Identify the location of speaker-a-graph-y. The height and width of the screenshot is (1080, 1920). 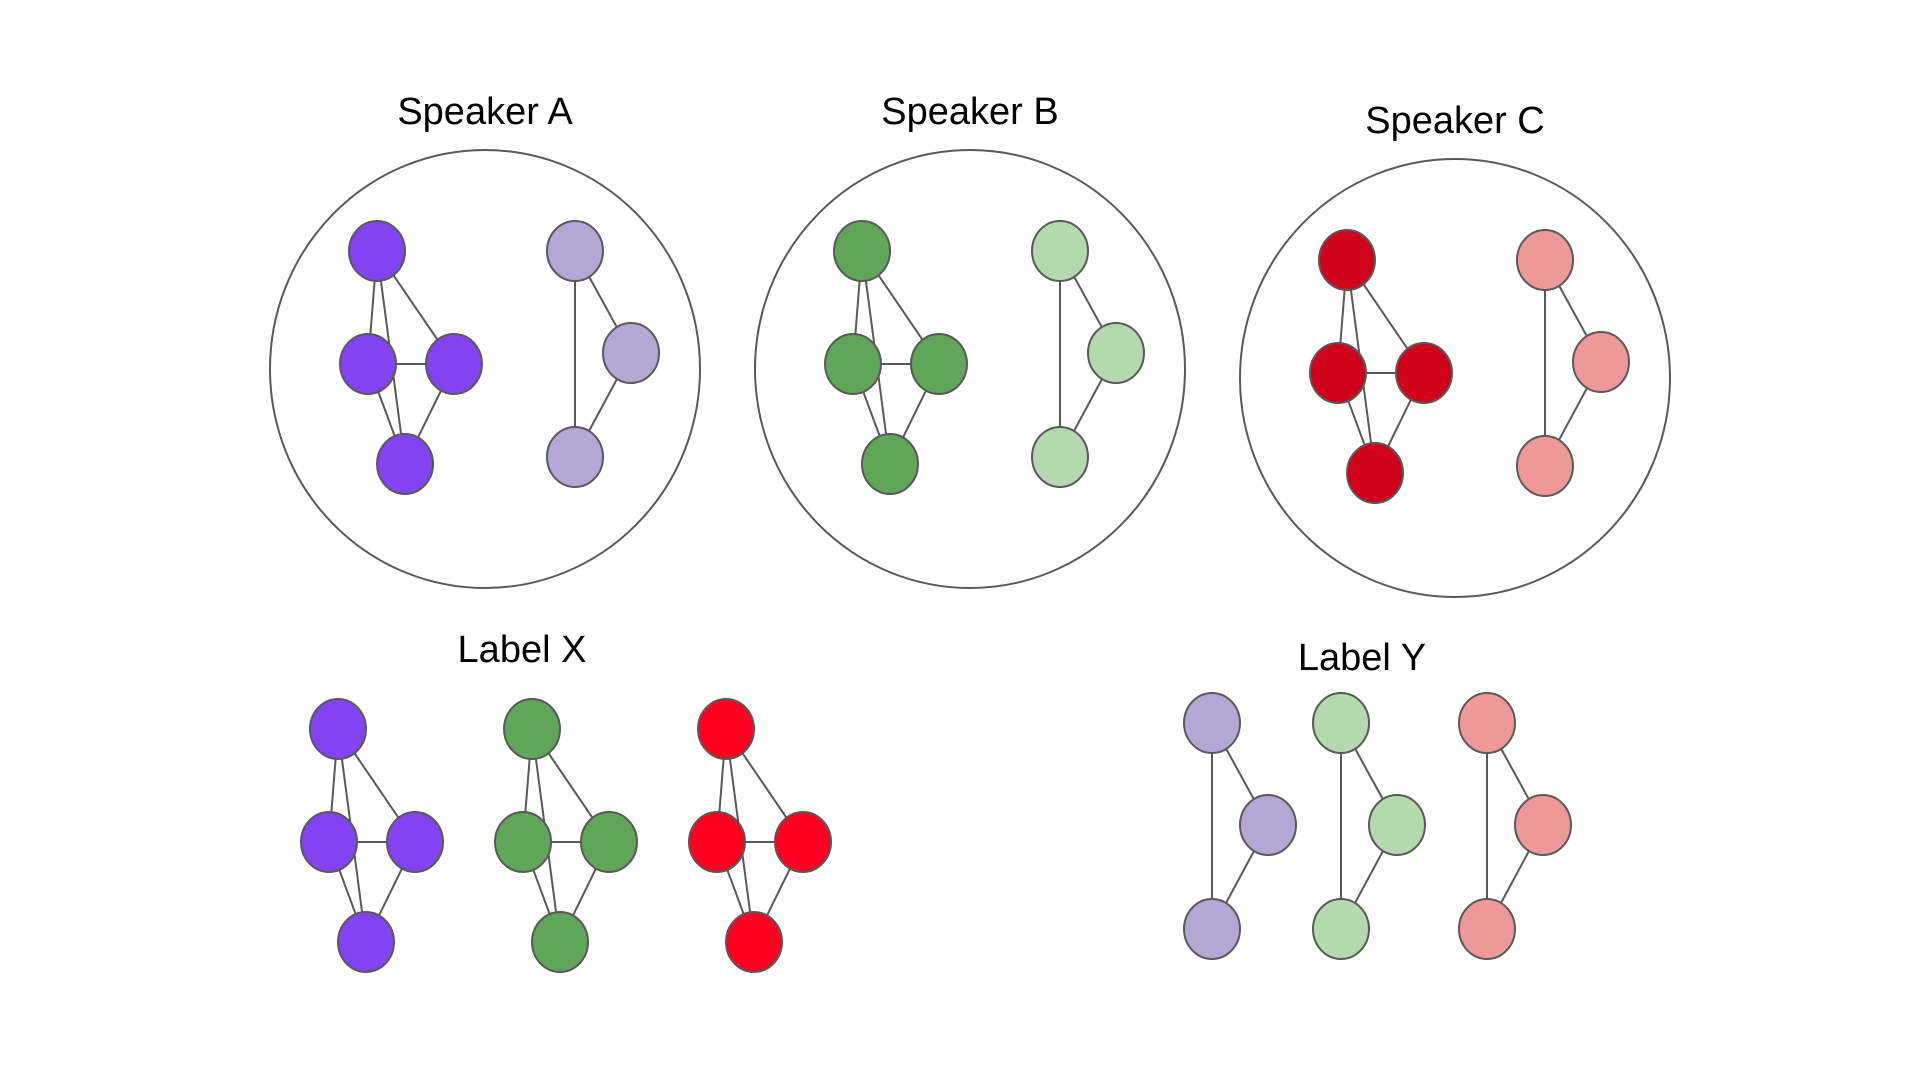
(603, 354).